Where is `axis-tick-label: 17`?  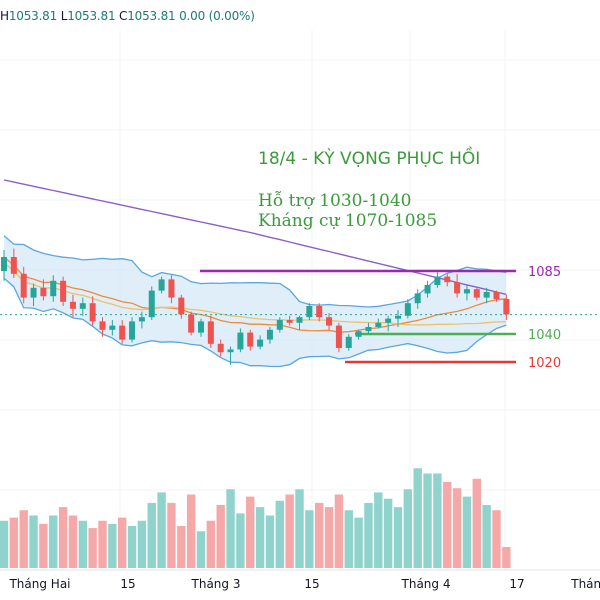
axis-tick-label: 17 is located at coordinates (516, 584).